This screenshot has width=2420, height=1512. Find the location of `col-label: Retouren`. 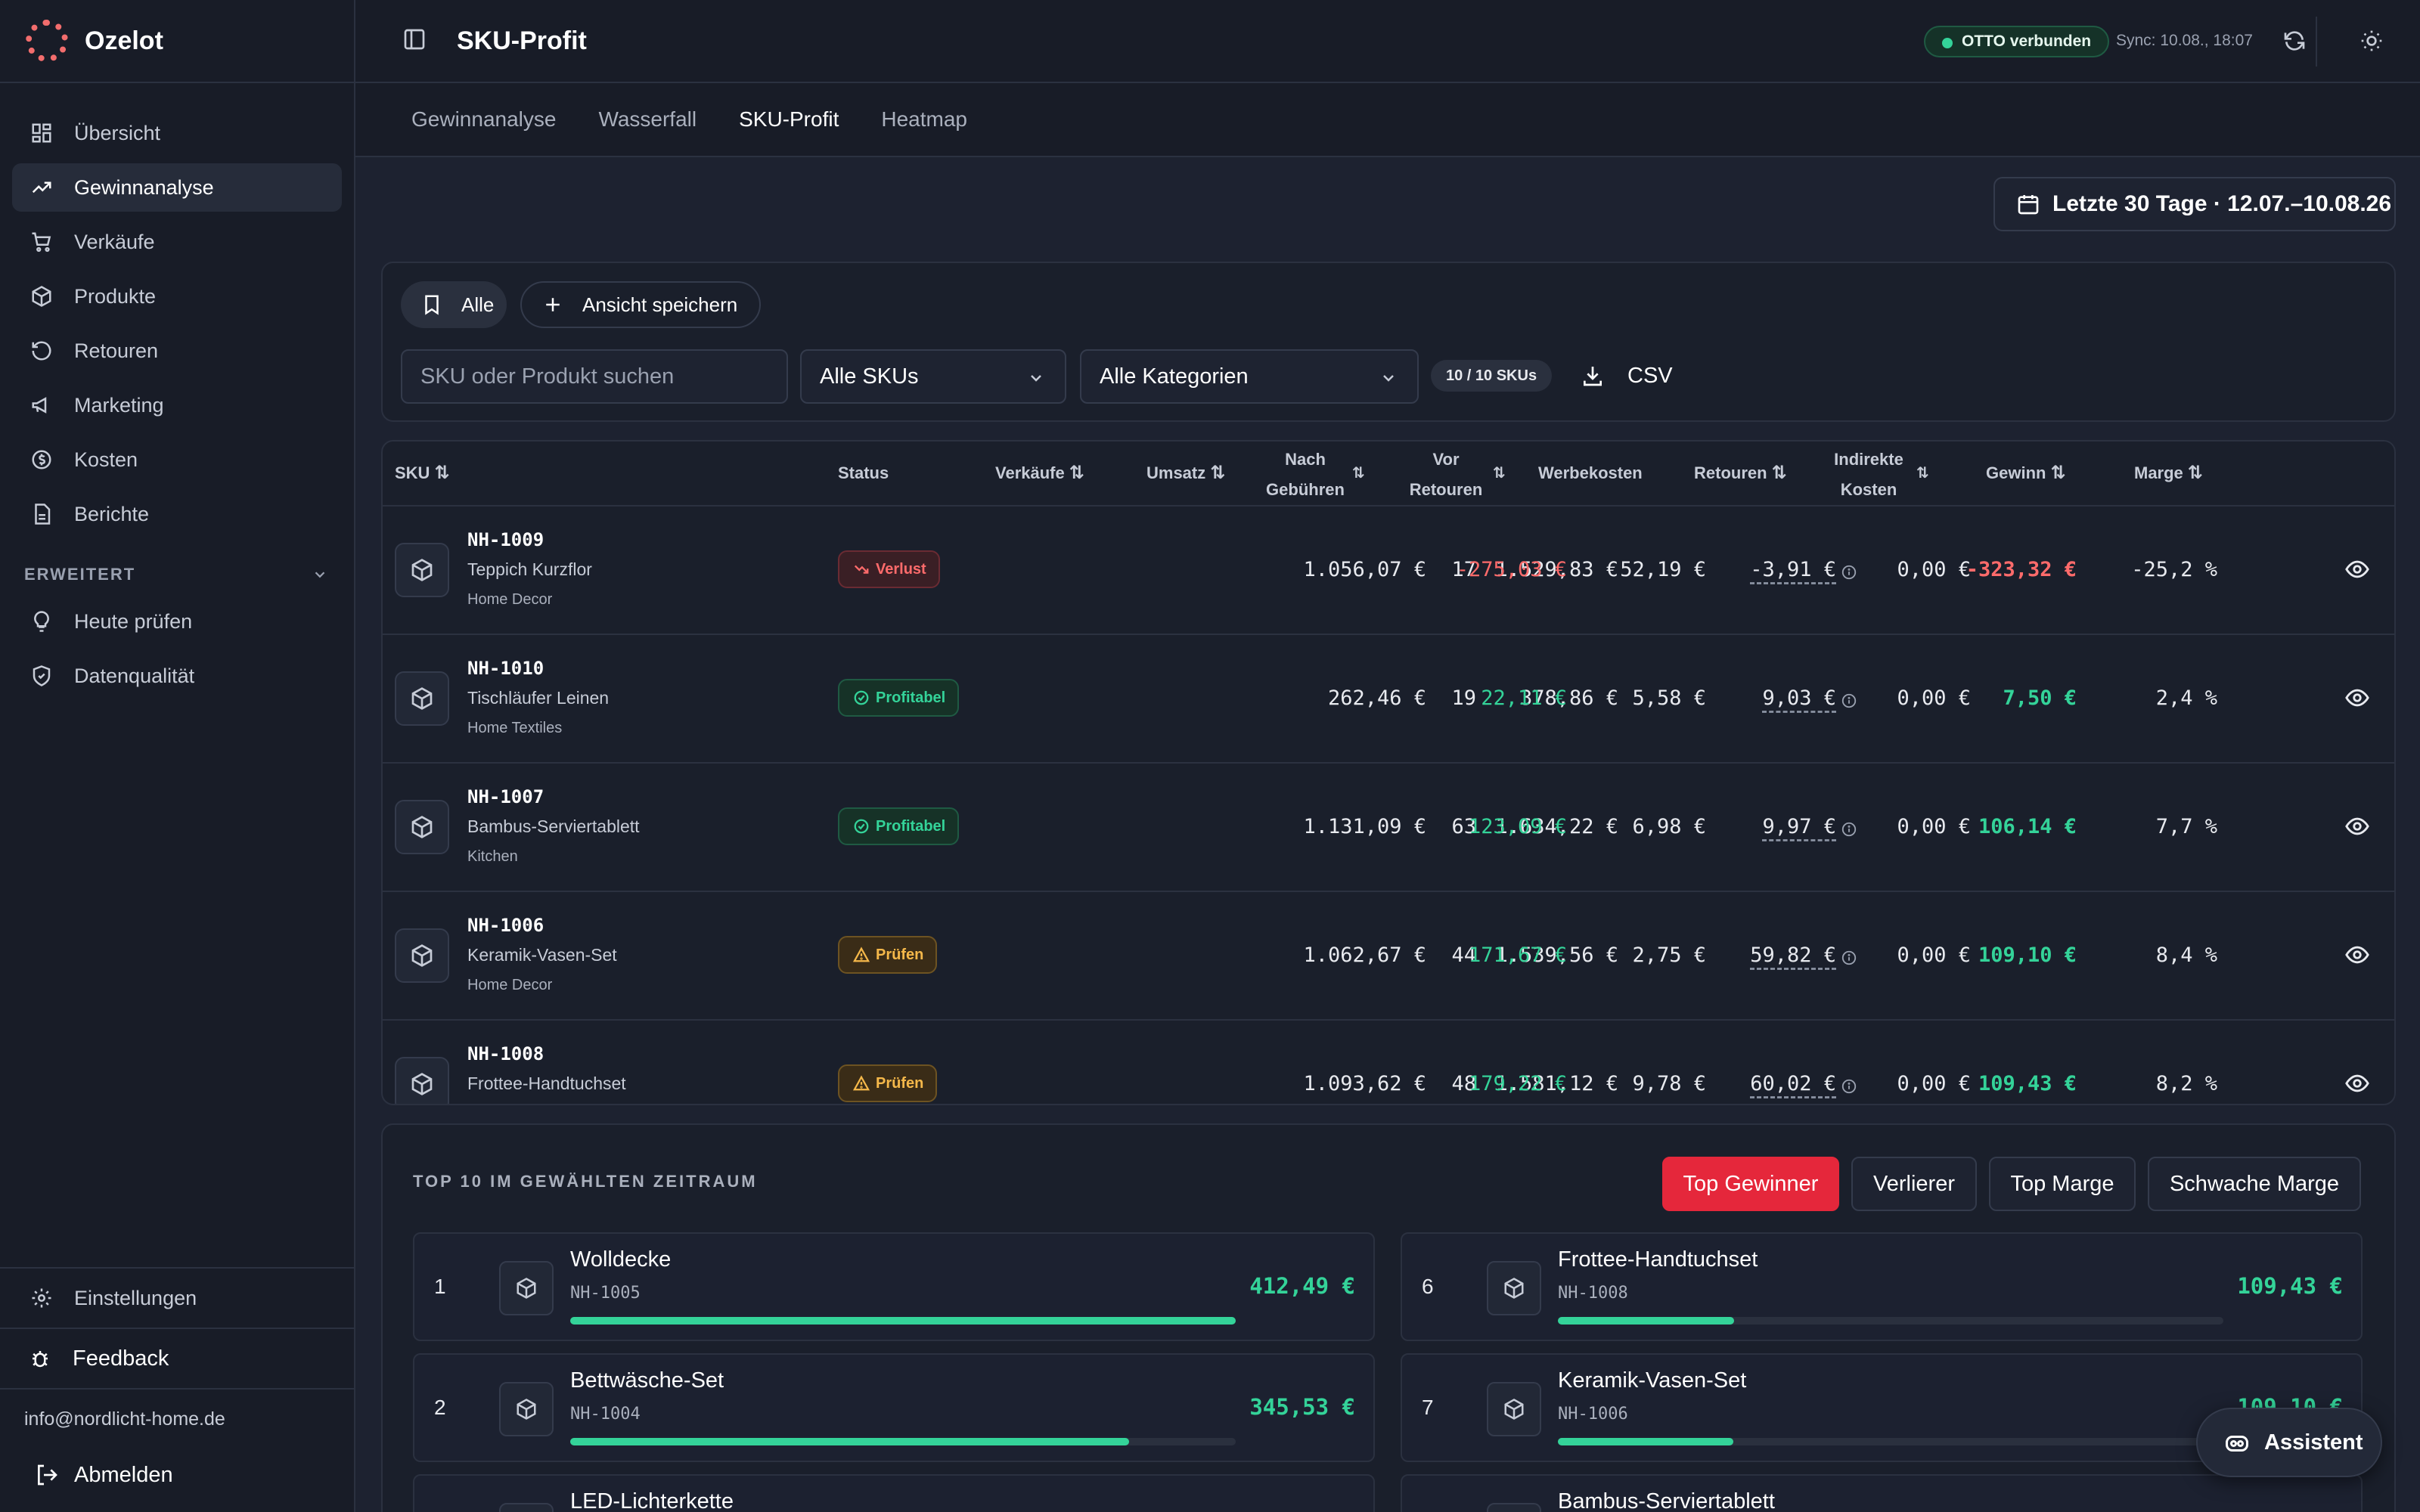

col-label: Retouren is located at coordinates (1730, 472).